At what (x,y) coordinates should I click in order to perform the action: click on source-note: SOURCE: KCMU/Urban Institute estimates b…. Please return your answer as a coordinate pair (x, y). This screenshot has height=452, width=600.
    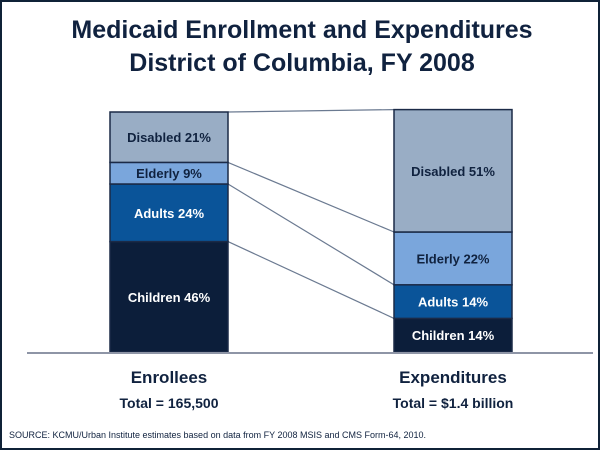
    Looking at the image, I should click on (218, 435).